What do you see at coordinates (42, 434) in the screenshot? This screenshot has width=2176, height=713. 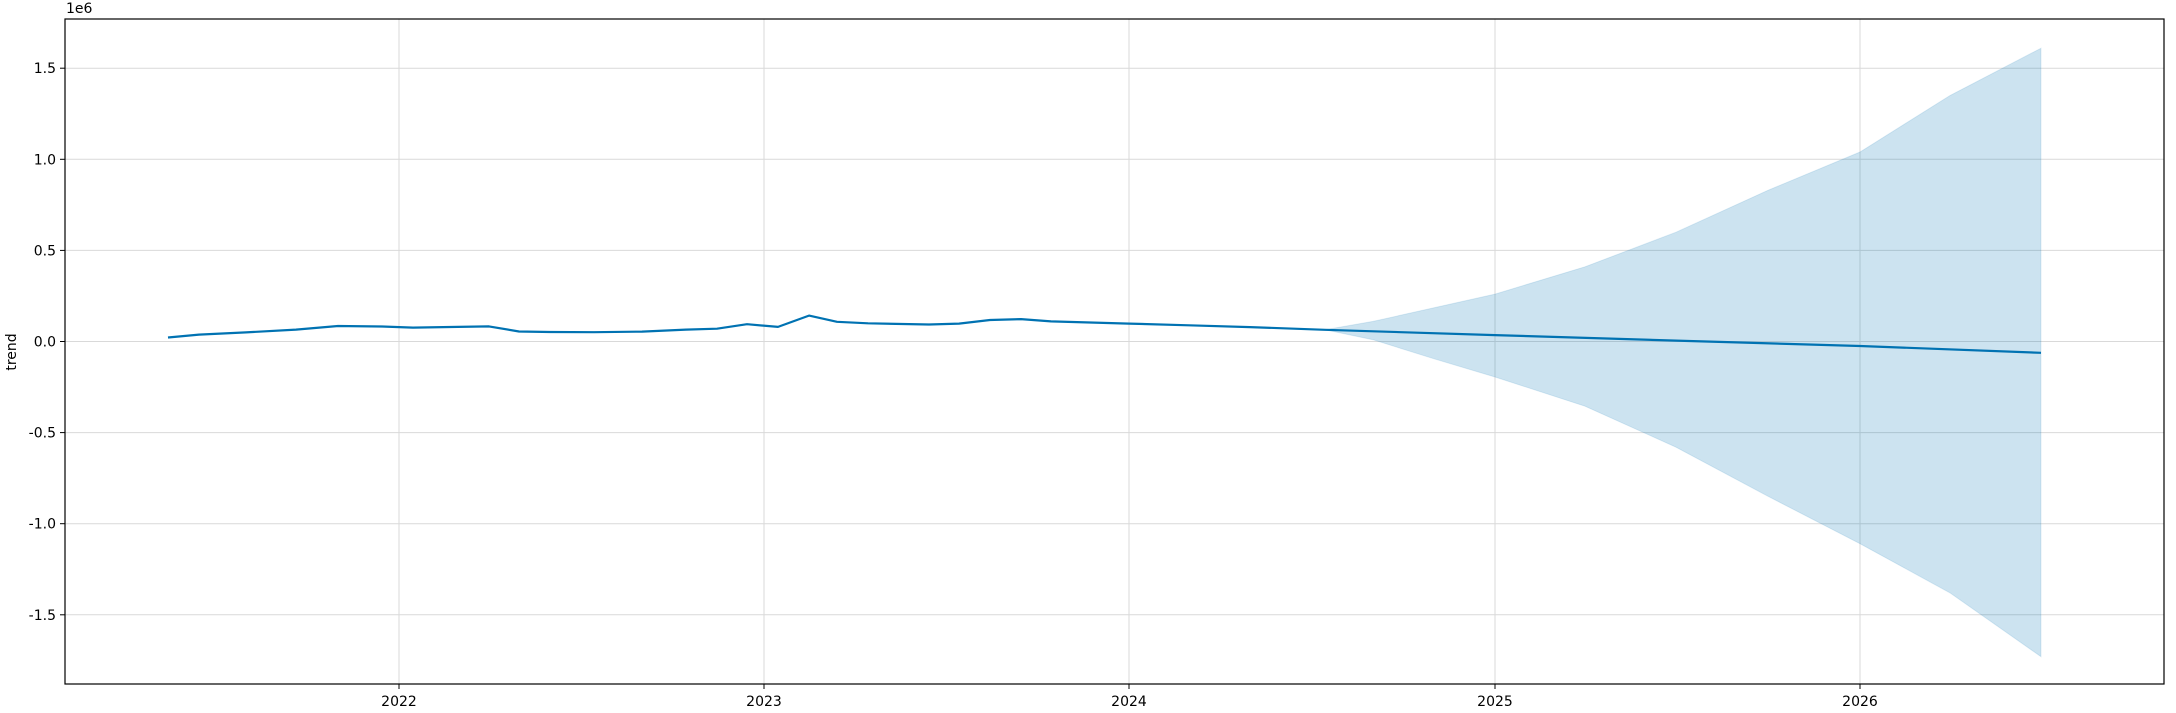 I see `y-tick-label: -0.5` at bounding box center [42, 434].